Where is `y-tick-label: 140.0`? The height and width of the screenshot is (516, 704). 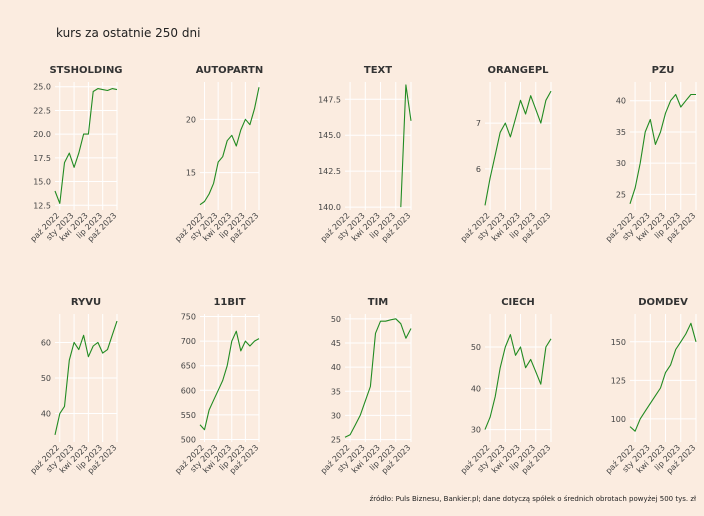 y-tick-label: 140.0 is located at coordinates (329, 207).